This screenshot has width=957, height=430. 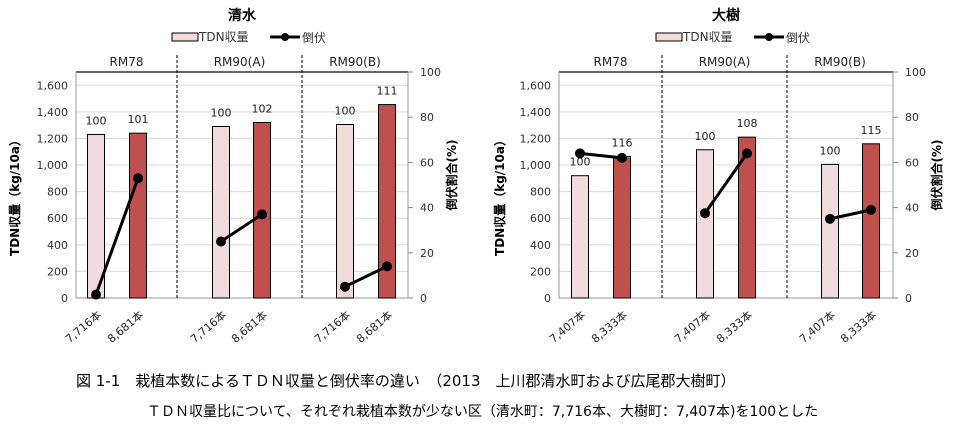 I want to click on y-axis-title: TDN収量（kg/10a）, so click(x=14, y=195).